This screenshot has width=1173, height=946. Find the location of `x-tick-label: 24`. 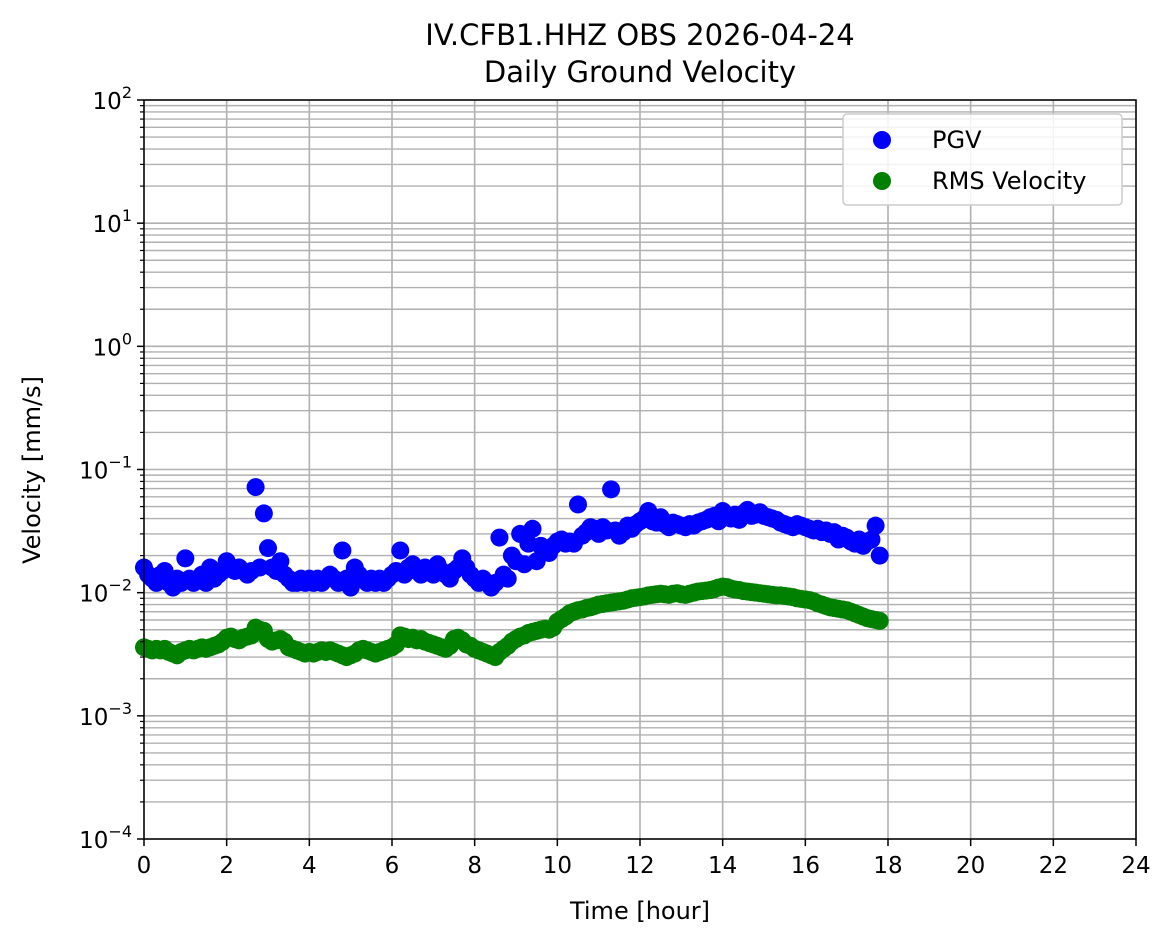

x-tick-label: 24 is located at coordinates (1135, 866).